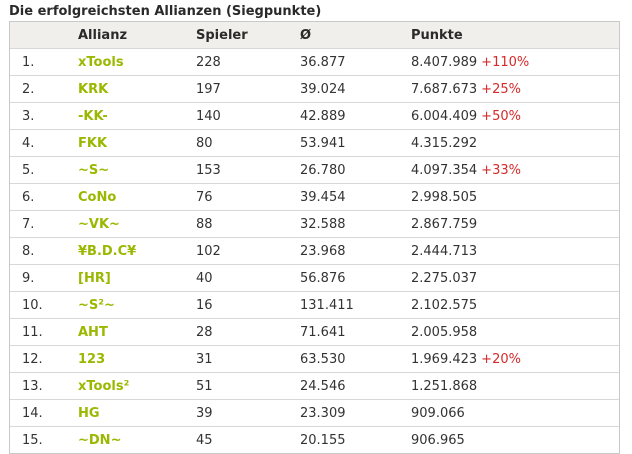 The width and height of the screenshot is (632, 454). Describe the element at coordinates (515, 89) in the screenshot. I see `points-cell: 7.687.673 +25%` at that location.